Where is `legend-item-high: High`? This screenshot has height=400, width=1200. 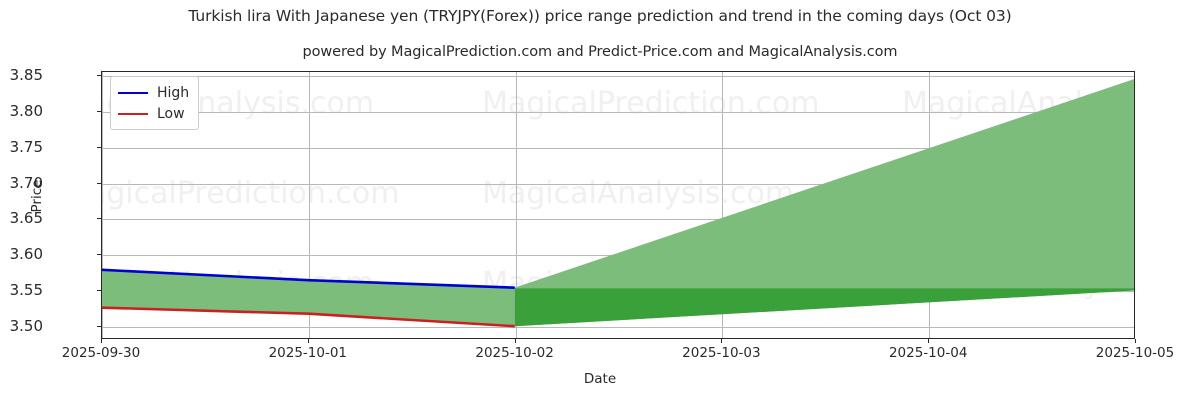 legend-item-high: High is located at coordinates (153, 92).